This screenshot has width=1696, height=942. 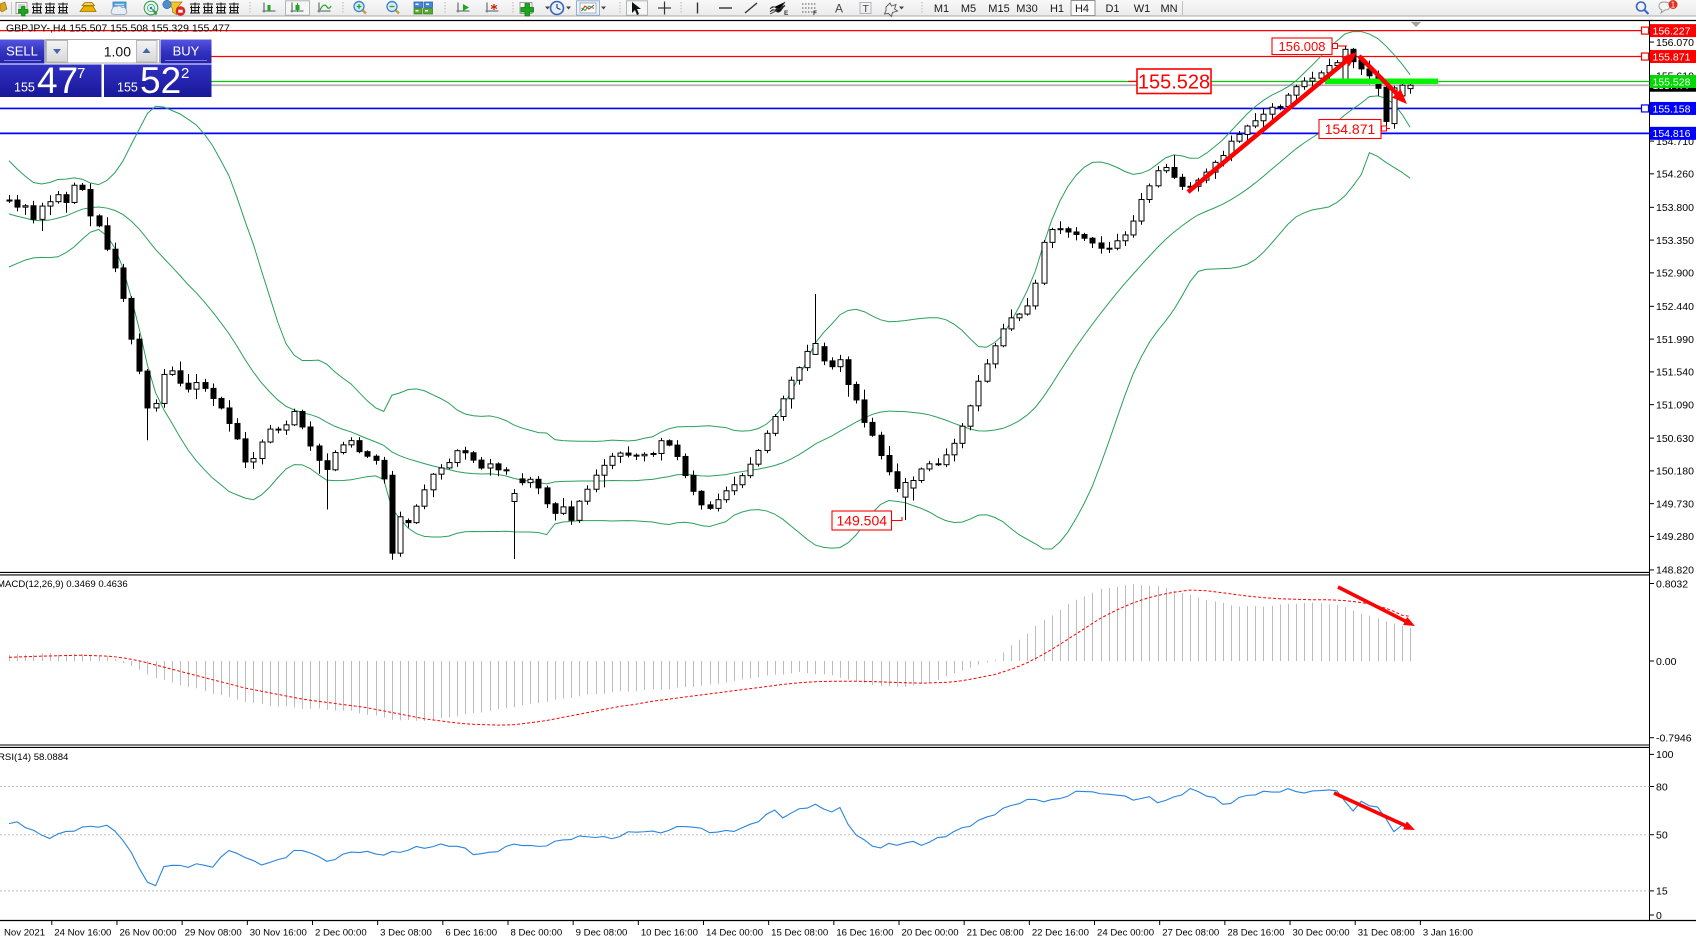 What do you see at coordinates (1675, 439) in the screenshot?
I see `svg-text: 150.630` at bounding box center [1675, 439].